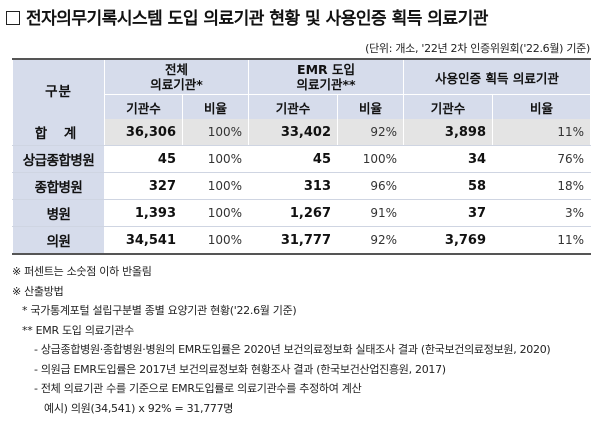  Describe the element at coordinates (58, 132) in the screenshot. I see `row-label: 합 계` at that location.